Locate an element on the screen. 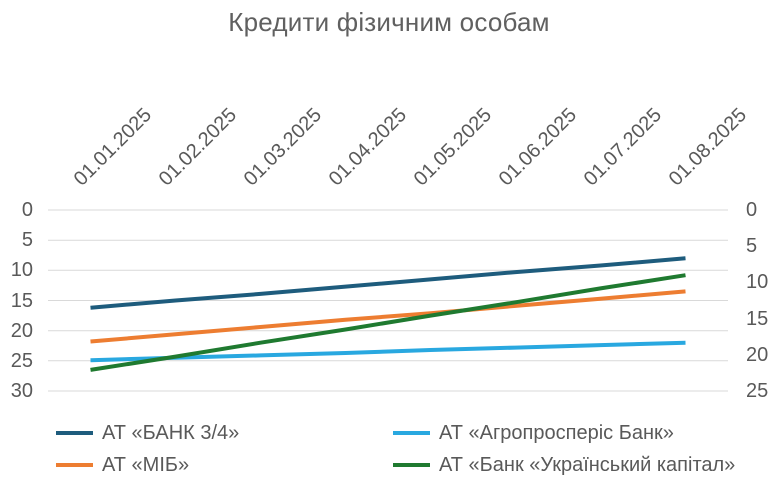 The image size is (778, 488). y-left-tick-label: 15 is located at coordinates (21, 300).